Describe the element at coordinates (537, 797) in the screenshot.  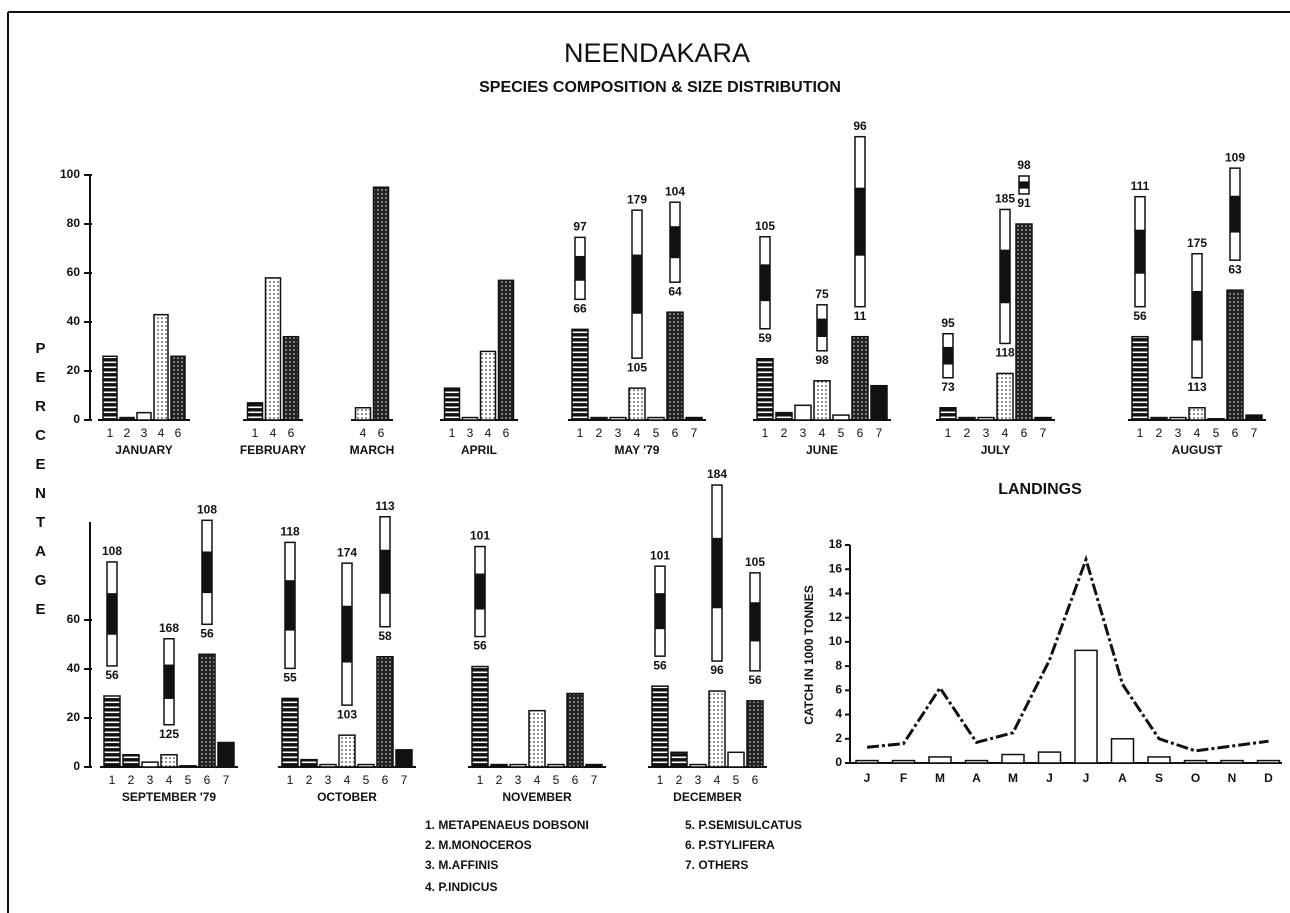
I see `panel-label: NOVEMBER` at that location.